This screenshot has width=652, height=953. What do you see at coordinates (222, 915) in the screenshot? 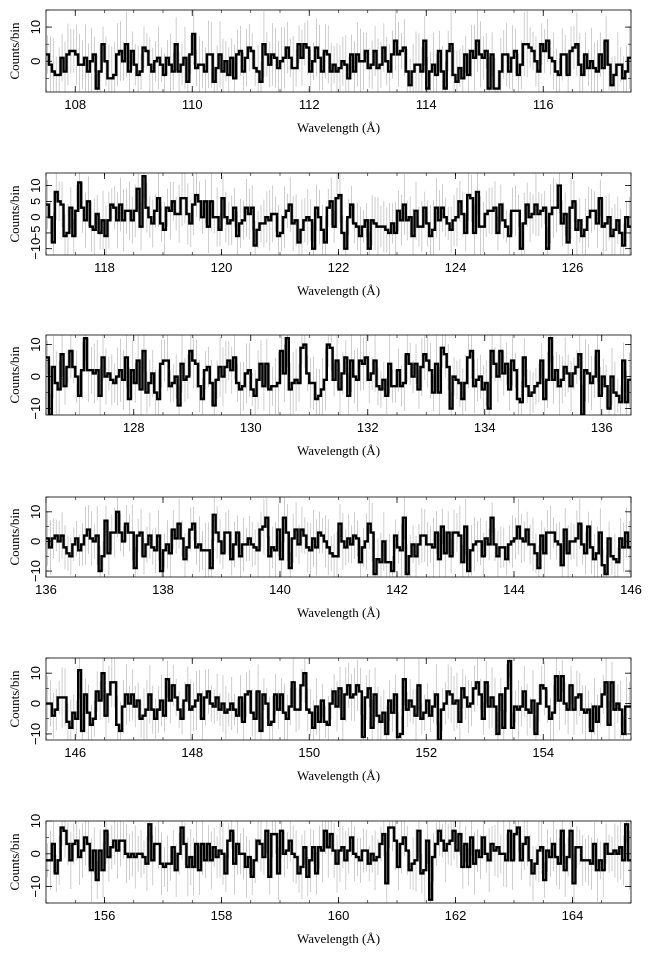
I see `x-tick-label: 158` at bounding box center [222, 915].